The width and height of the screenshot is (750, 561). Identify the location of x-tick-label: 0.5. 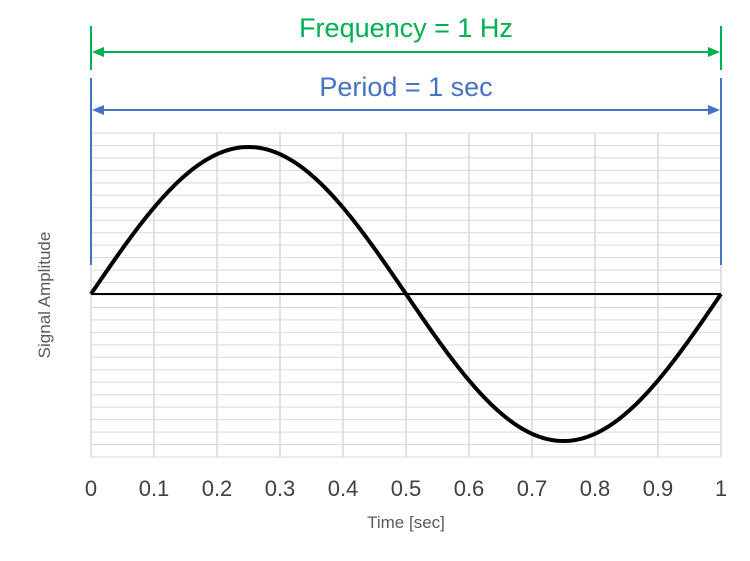
(406, 488).